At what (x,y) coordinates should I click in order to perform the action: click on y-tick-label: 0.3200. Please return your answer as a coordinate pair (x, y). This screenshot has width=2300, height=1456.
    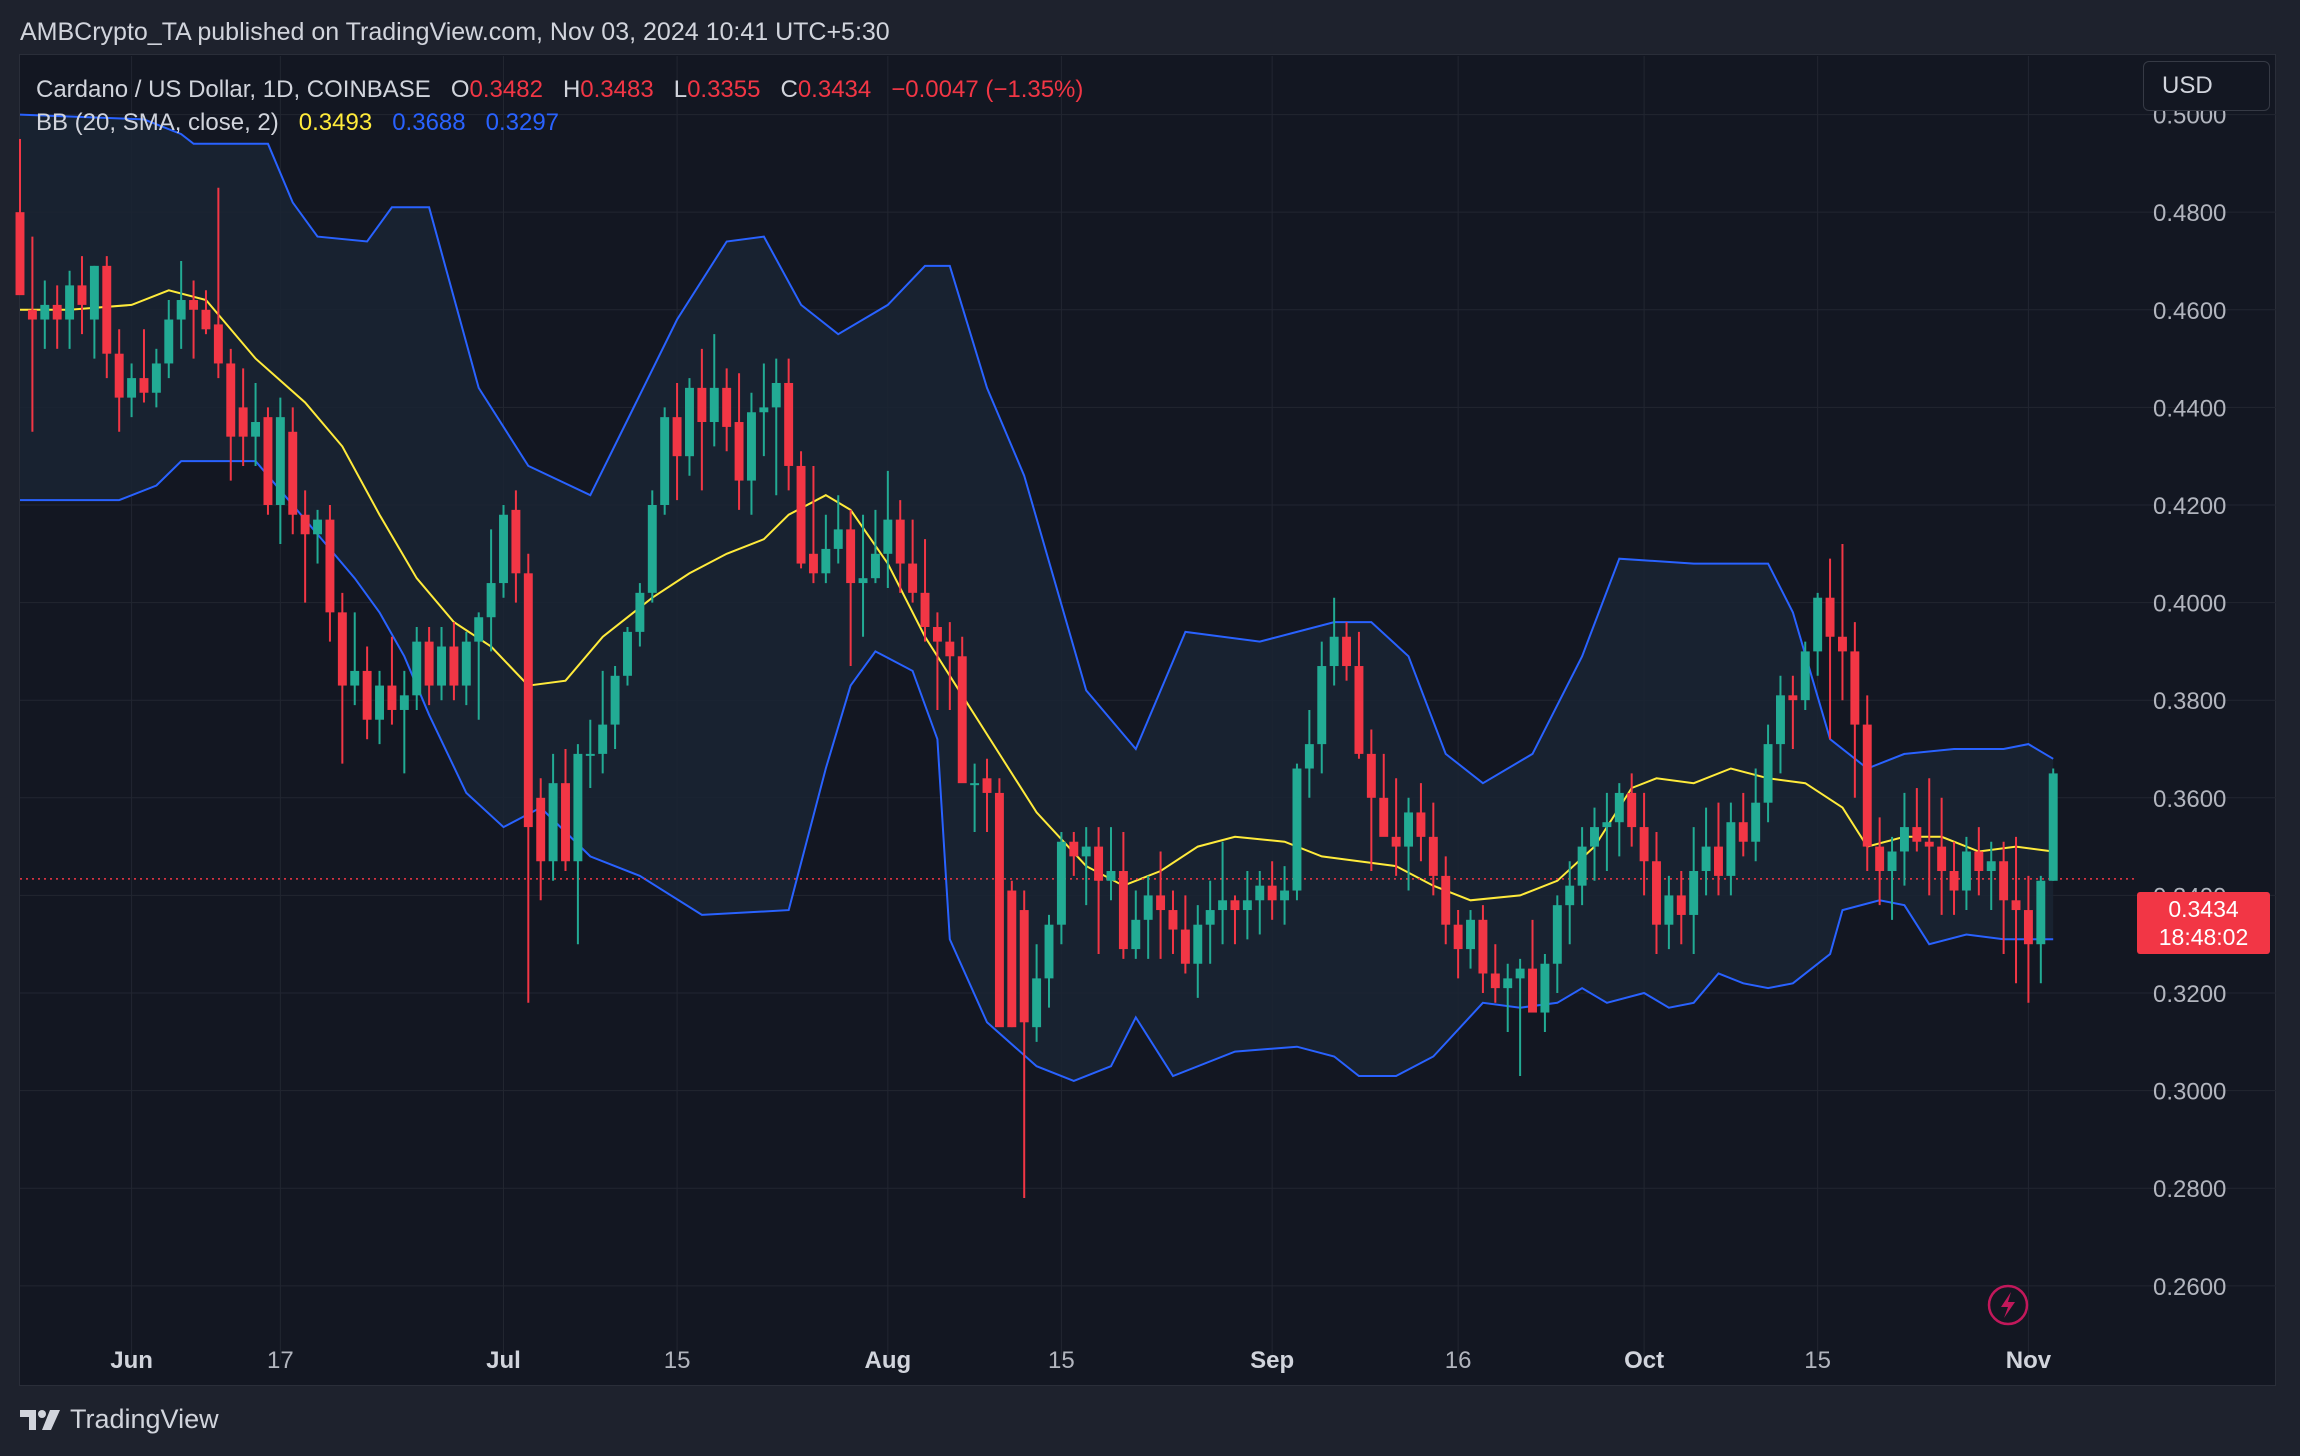
    Looking at the image, I should click on (2189, 994).